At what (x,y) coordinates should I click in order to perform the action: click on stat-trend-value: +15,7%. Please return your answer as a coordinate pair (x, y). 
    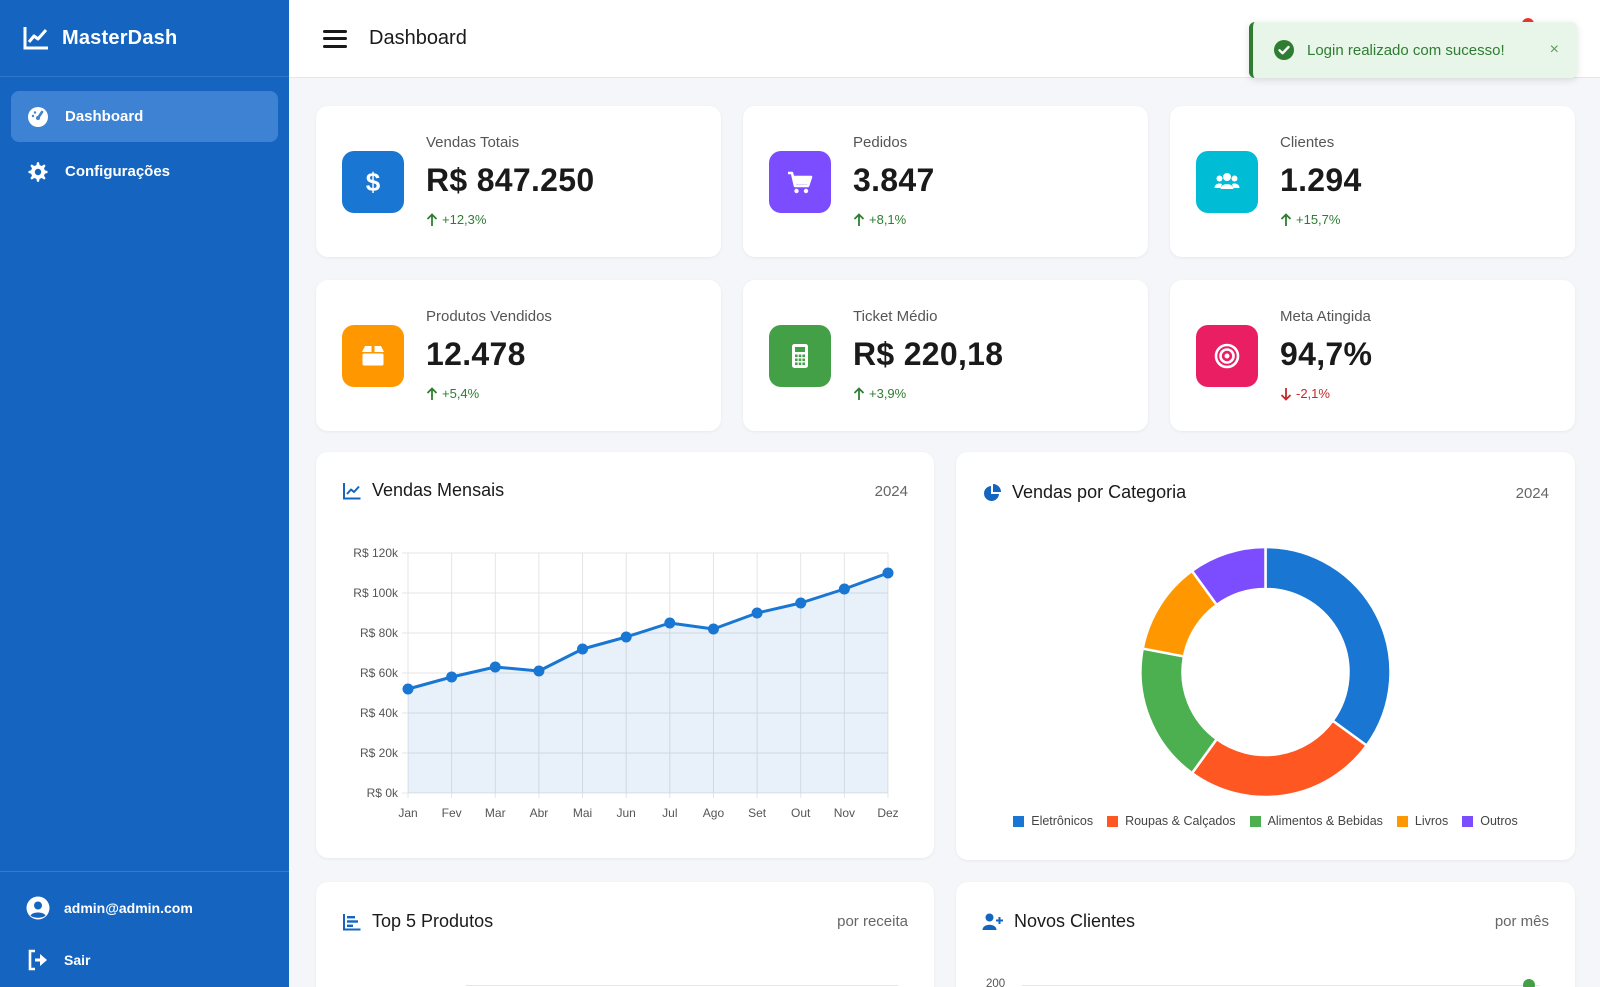
    Looking at the image, I should click on (1318, 219).